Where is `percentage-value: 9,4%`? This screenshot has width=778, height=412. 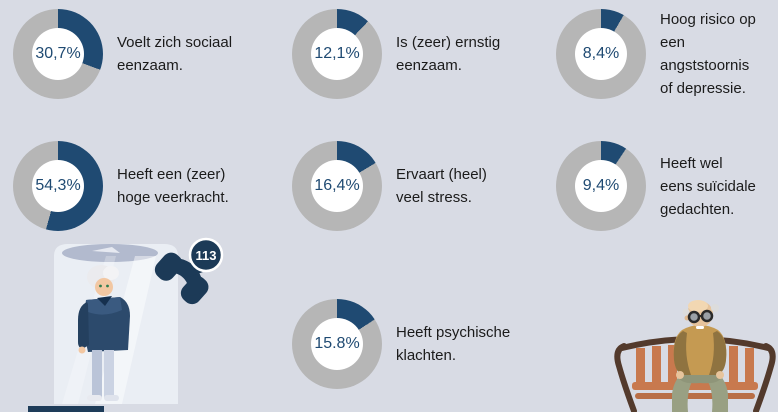
percentage-value: 9,4% is located at coordinates (601, 185).